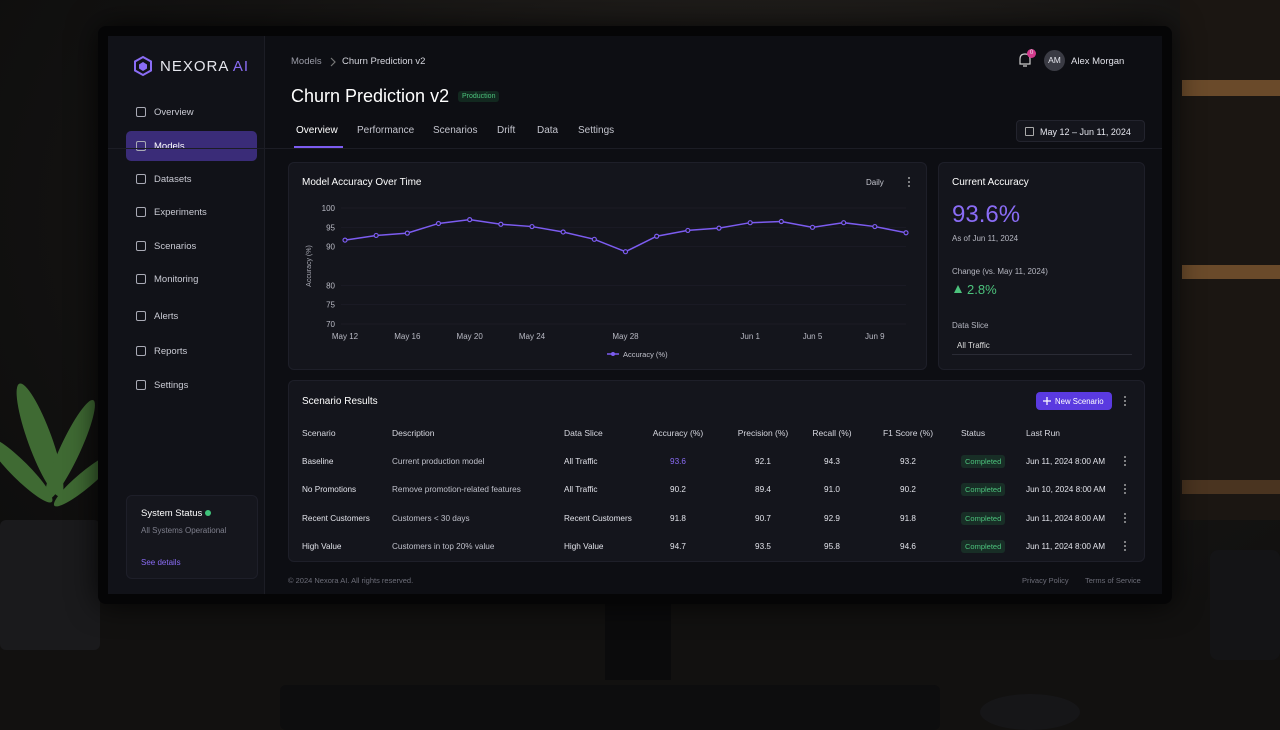 The width and height of the screenshot is (1280, 730). What do you see at coordinates (875, 182) in the screenshot?
I see `granularity-select: Daily` at bounding box center [875, 182].